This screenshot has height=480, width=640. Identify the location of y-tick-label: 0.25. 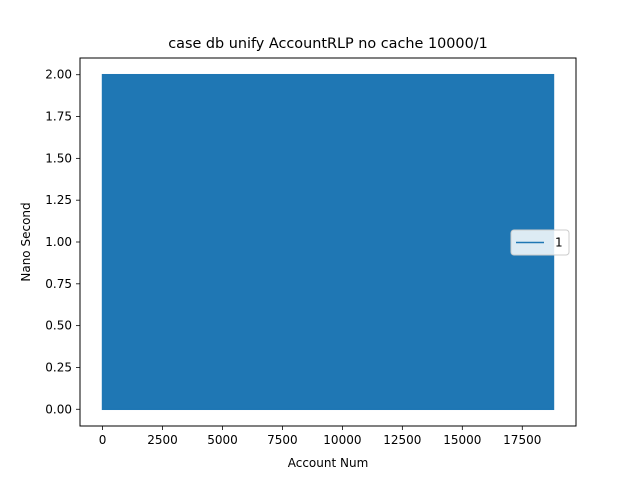
(58, 367).